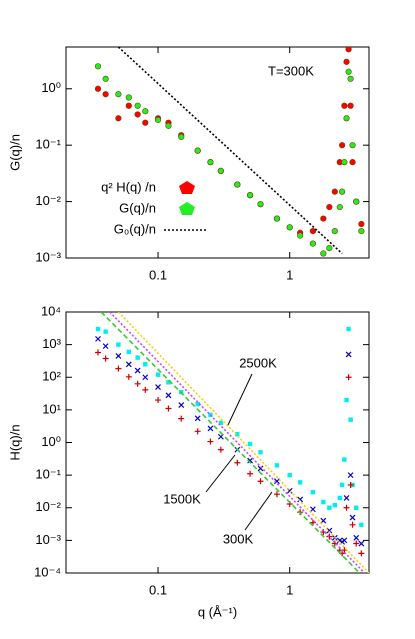  What do you see at coordinates (182, 498) in the screenshot?
I see `annotation: 1500K` at bounding box center [182, 498].